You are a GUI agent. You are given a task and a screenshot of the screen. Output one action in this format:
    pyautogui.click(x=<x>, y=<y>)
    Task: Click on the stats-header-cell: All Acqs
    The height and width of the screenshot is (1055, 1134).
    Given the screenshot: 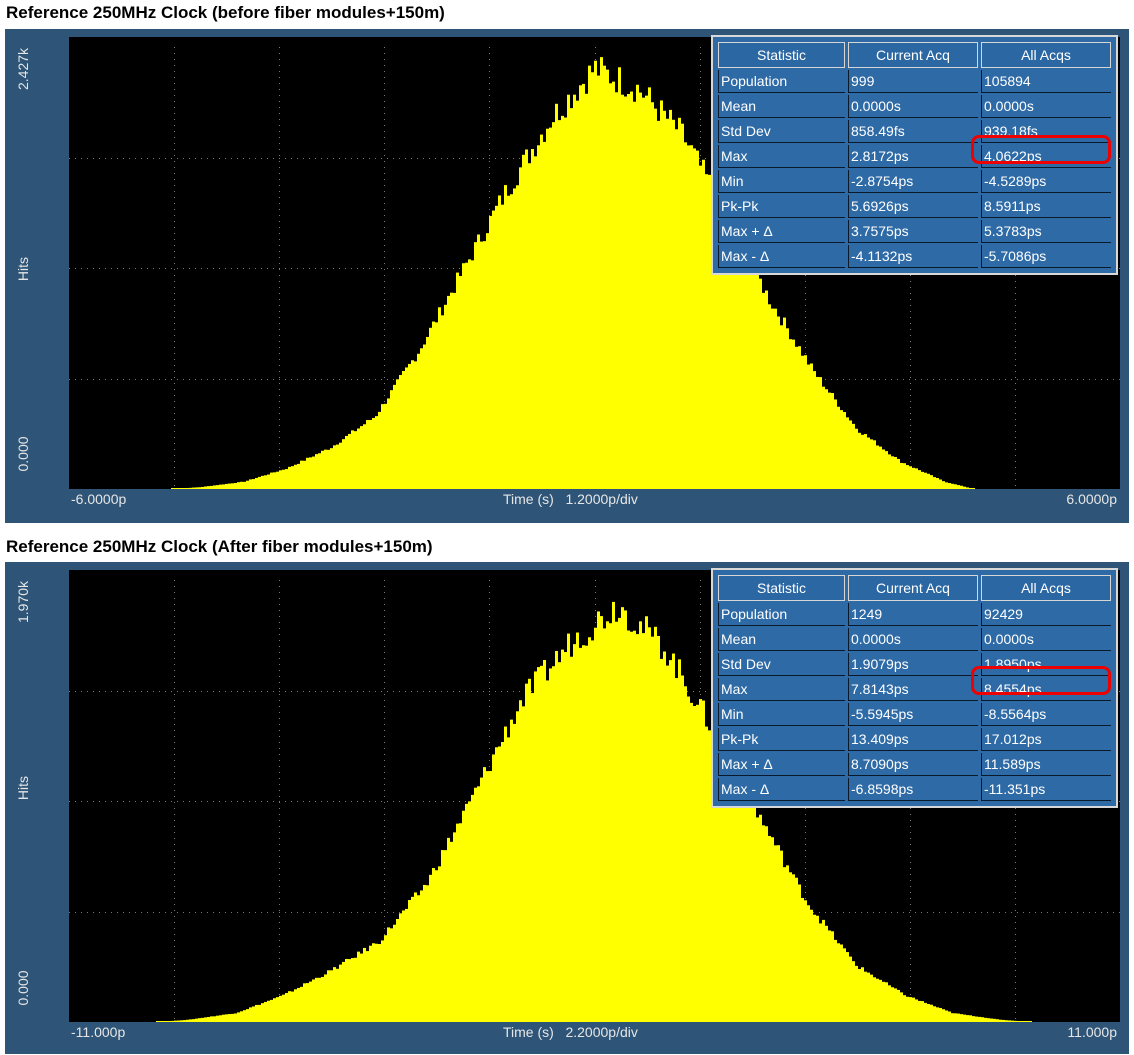 What is the action you would take?
    pyautogui.click(x=1046, y=588)
    